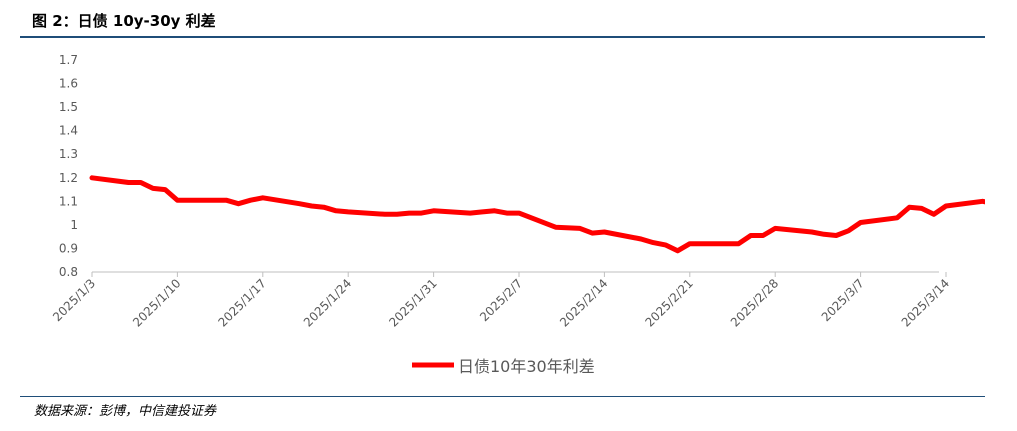  I want to click on x-tick-label: 2025/3/14, so click(925, 302).